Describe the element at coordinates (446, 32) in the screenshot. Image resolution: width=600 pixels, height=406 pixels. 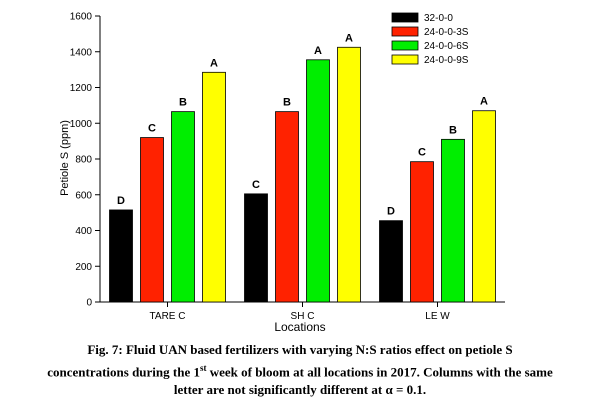
I see `legend-label: 24-0-0-3S` at that location.